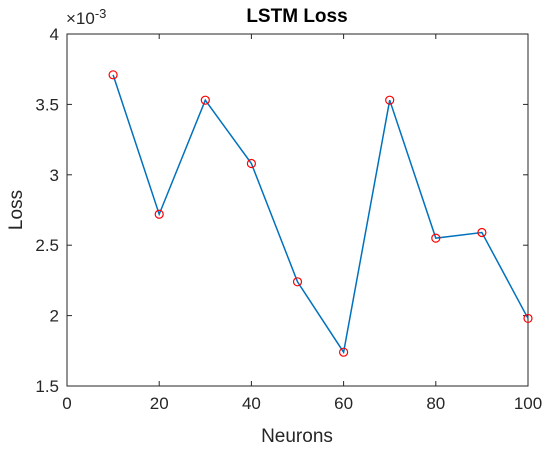 This screenshot has height=449, width=550. What do you see at coordinates (47, 245) in the screenshot?
I see `y-tick-label: 2.5` at bounding box center [47, 245].